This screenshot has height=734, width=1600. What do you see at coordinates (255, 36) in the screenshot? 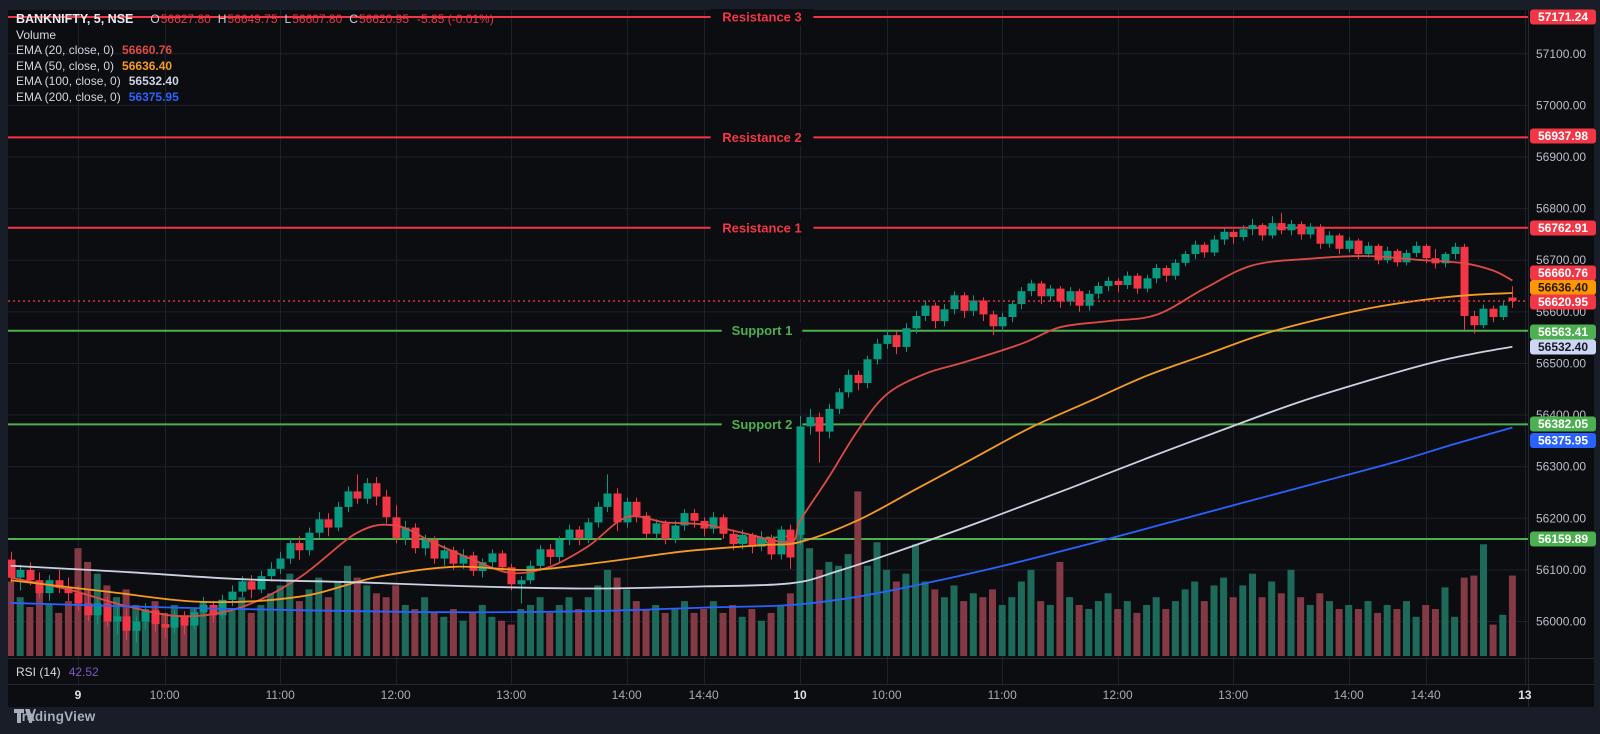
I see `volume-indicator-row: Volume` at bounding box center [255, 36].